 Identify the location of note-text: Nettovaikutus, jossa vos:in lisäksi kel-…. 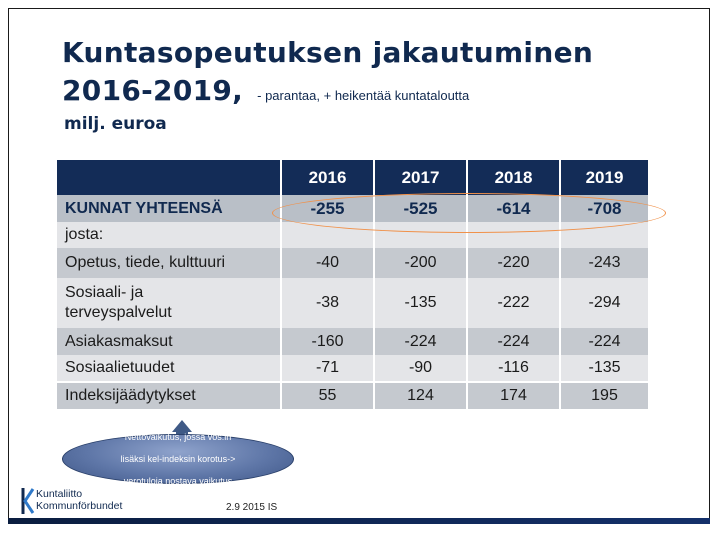
(178, 459).